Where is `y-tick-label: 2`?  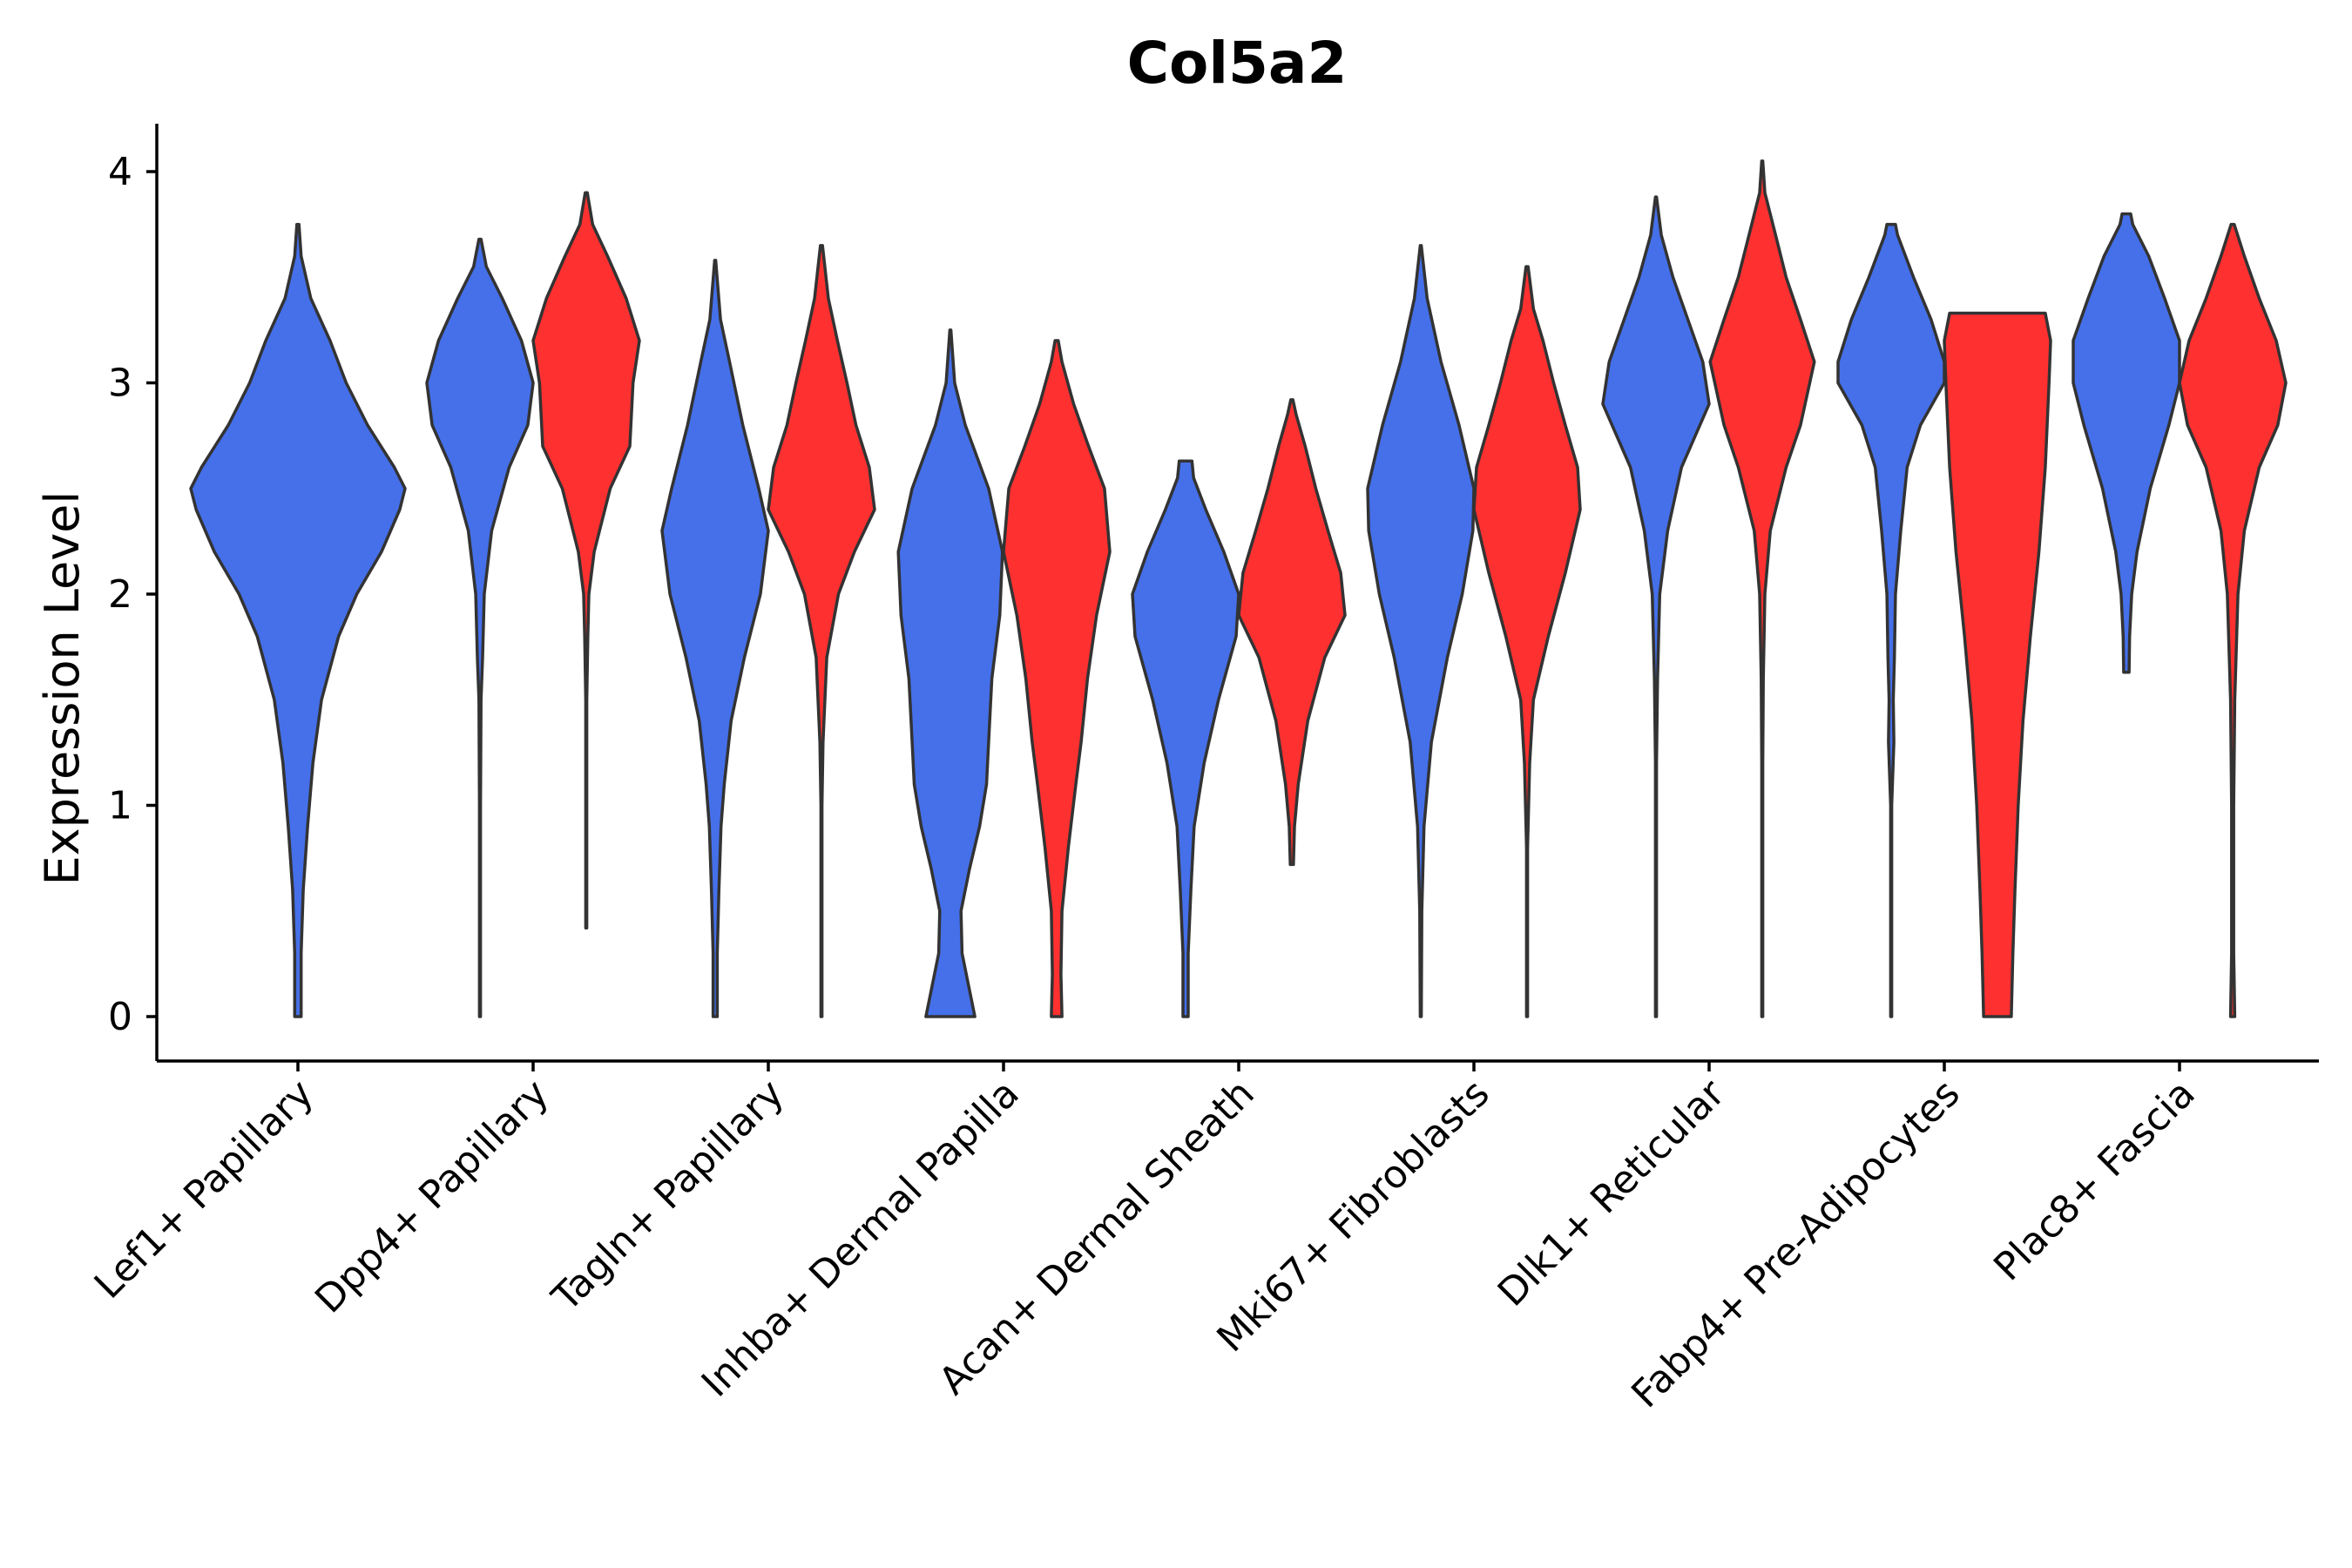 y-tick-label: 2 is located at coordinates (120, 594).